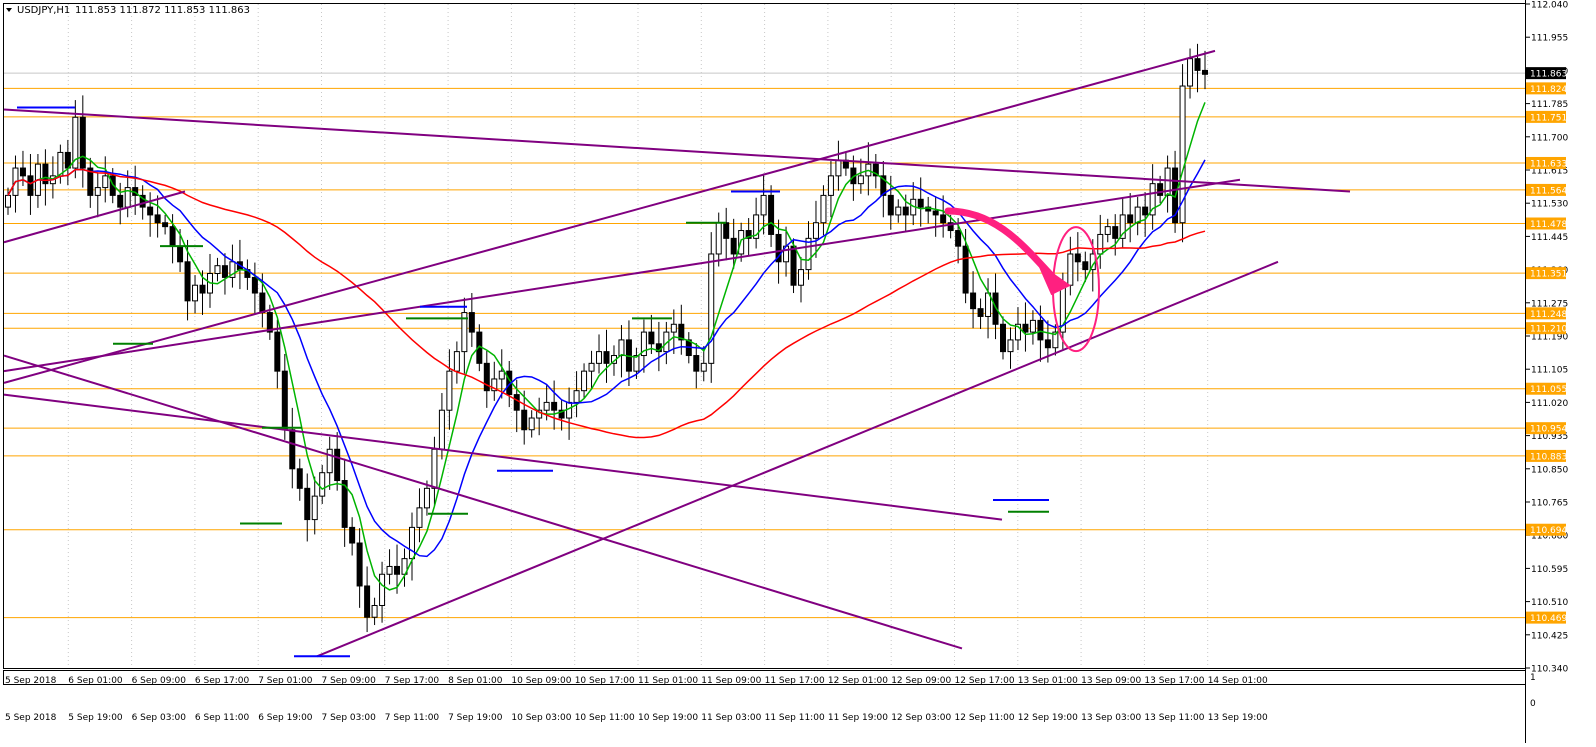  I want to click on level-price-label: 111.751, so click(1548, 118).